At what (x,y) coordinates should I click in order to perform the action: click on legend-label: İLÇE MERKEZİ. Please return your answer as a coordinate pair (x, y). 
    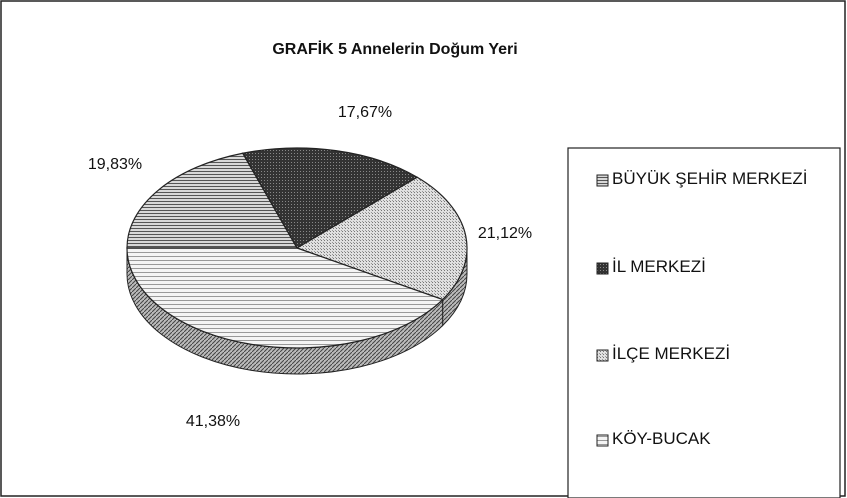
    Looking at the image, I should click on (671, 353).